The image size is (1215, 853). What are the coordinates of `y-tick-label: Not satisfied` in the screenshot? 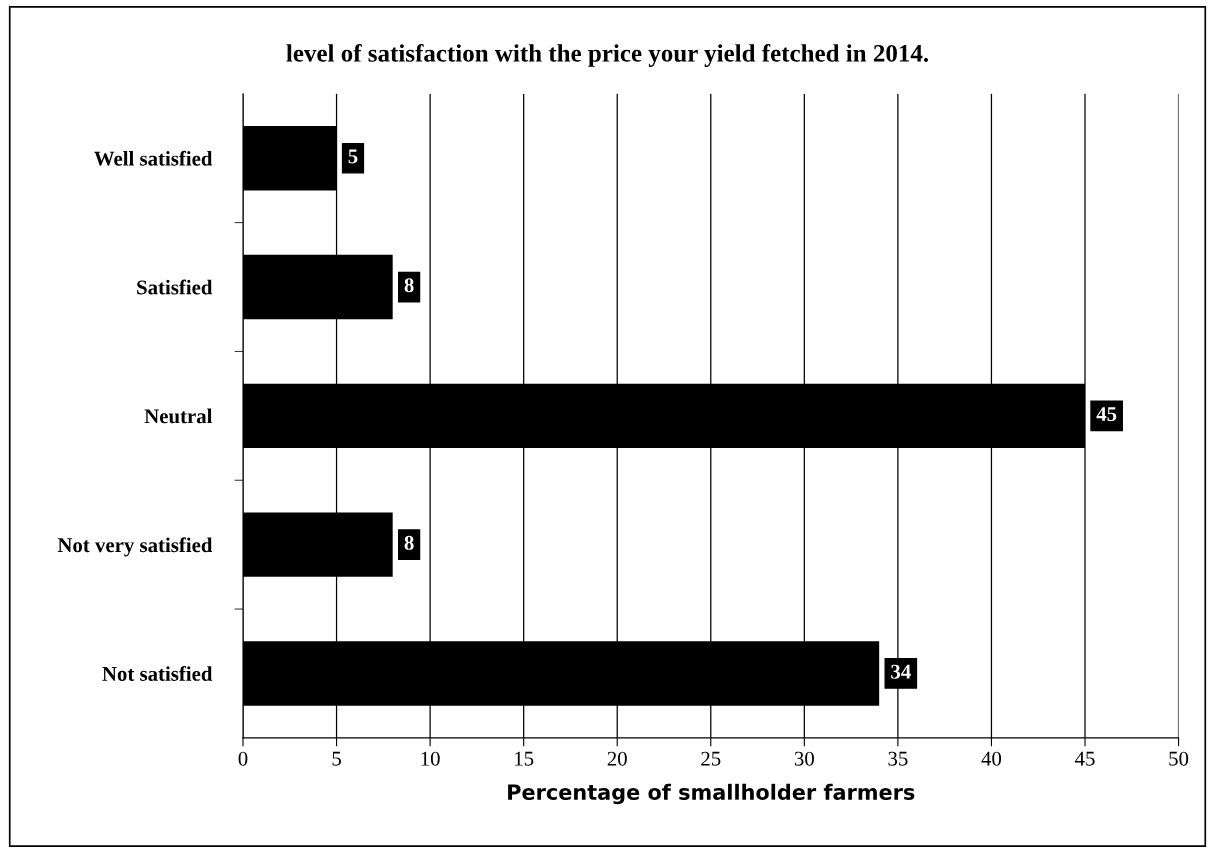 It's located at (157, 673).